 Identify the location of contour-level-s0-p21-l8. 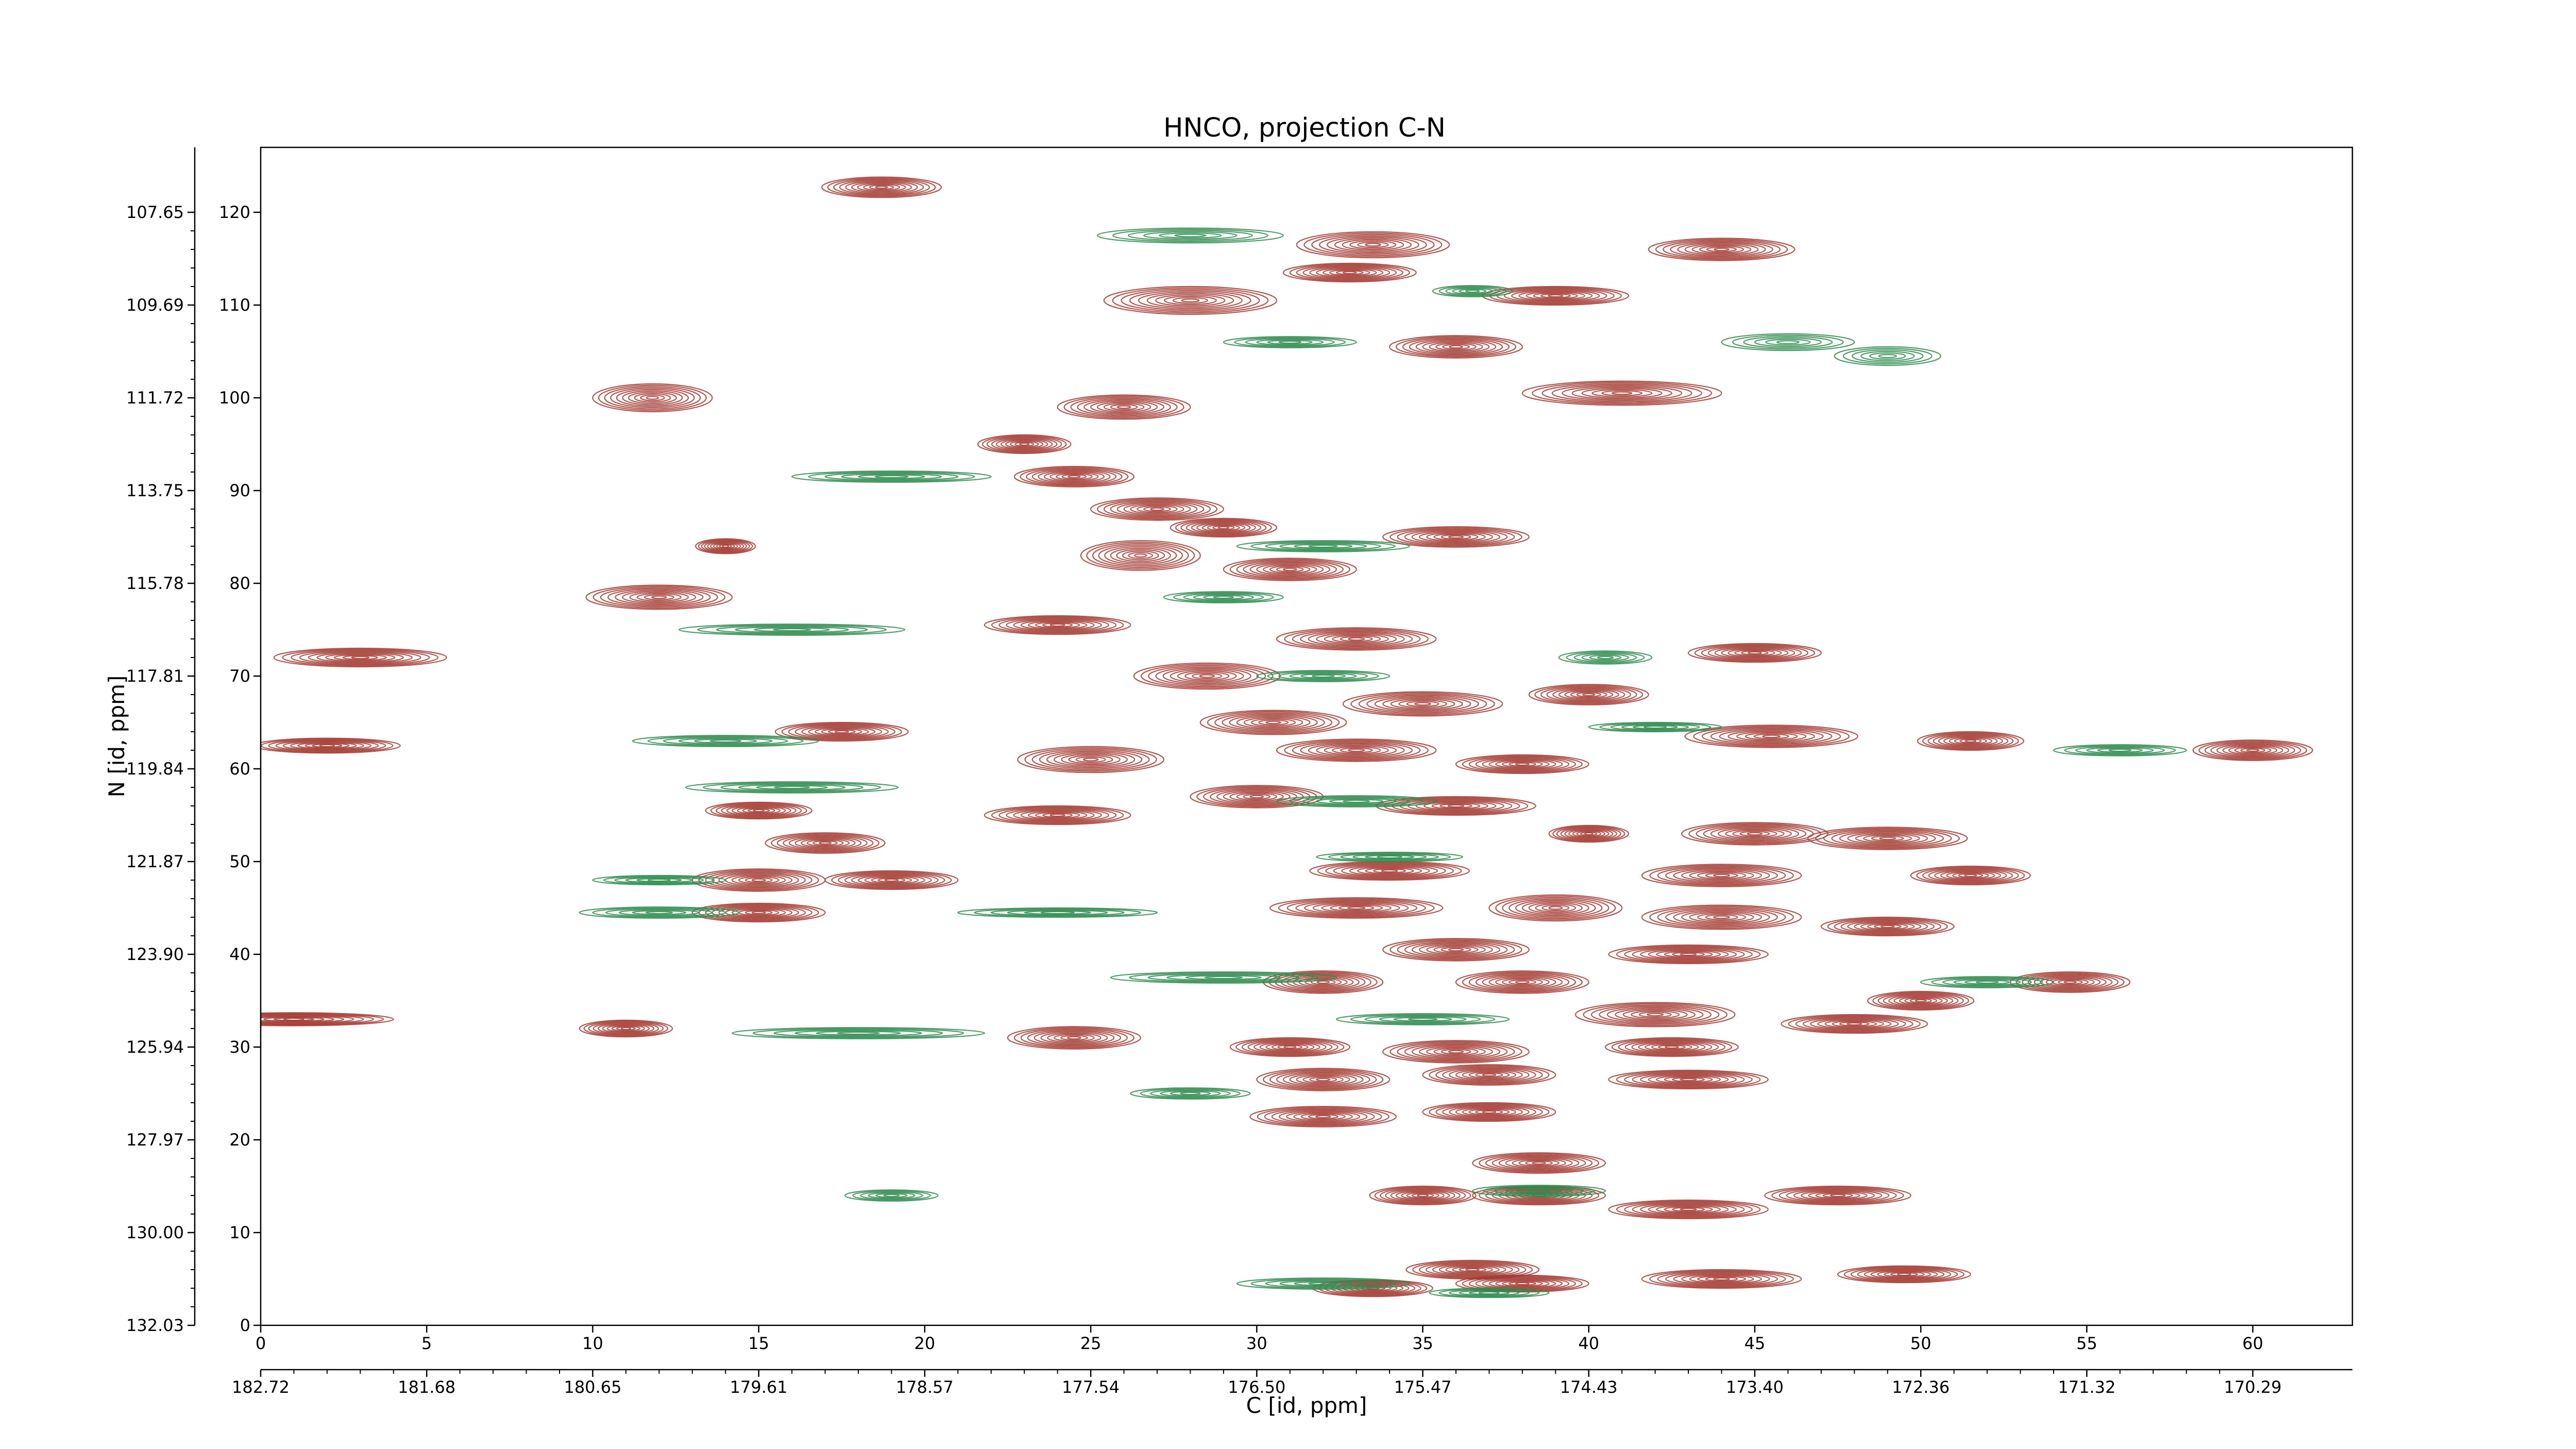
(360, 657).